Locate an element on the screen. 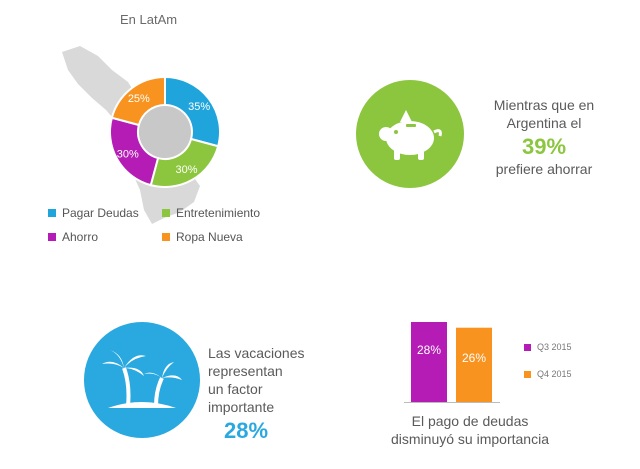 The height and width of the screenshot is (469, 640). legend-entretenimiento: Entretenimiento is located at coordinates (211, 213).